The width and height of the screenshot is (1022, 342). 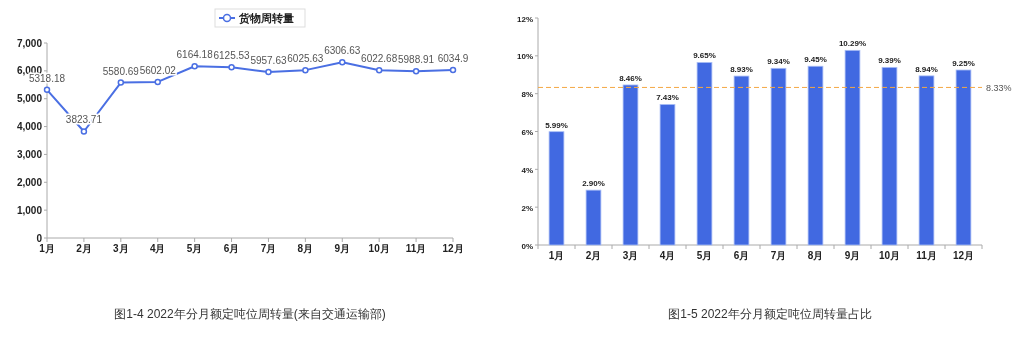 What do you see at coordinates (630, 78) in the screenshot?
I see `data-label: 8.46%` at bounding box center [630, 78].